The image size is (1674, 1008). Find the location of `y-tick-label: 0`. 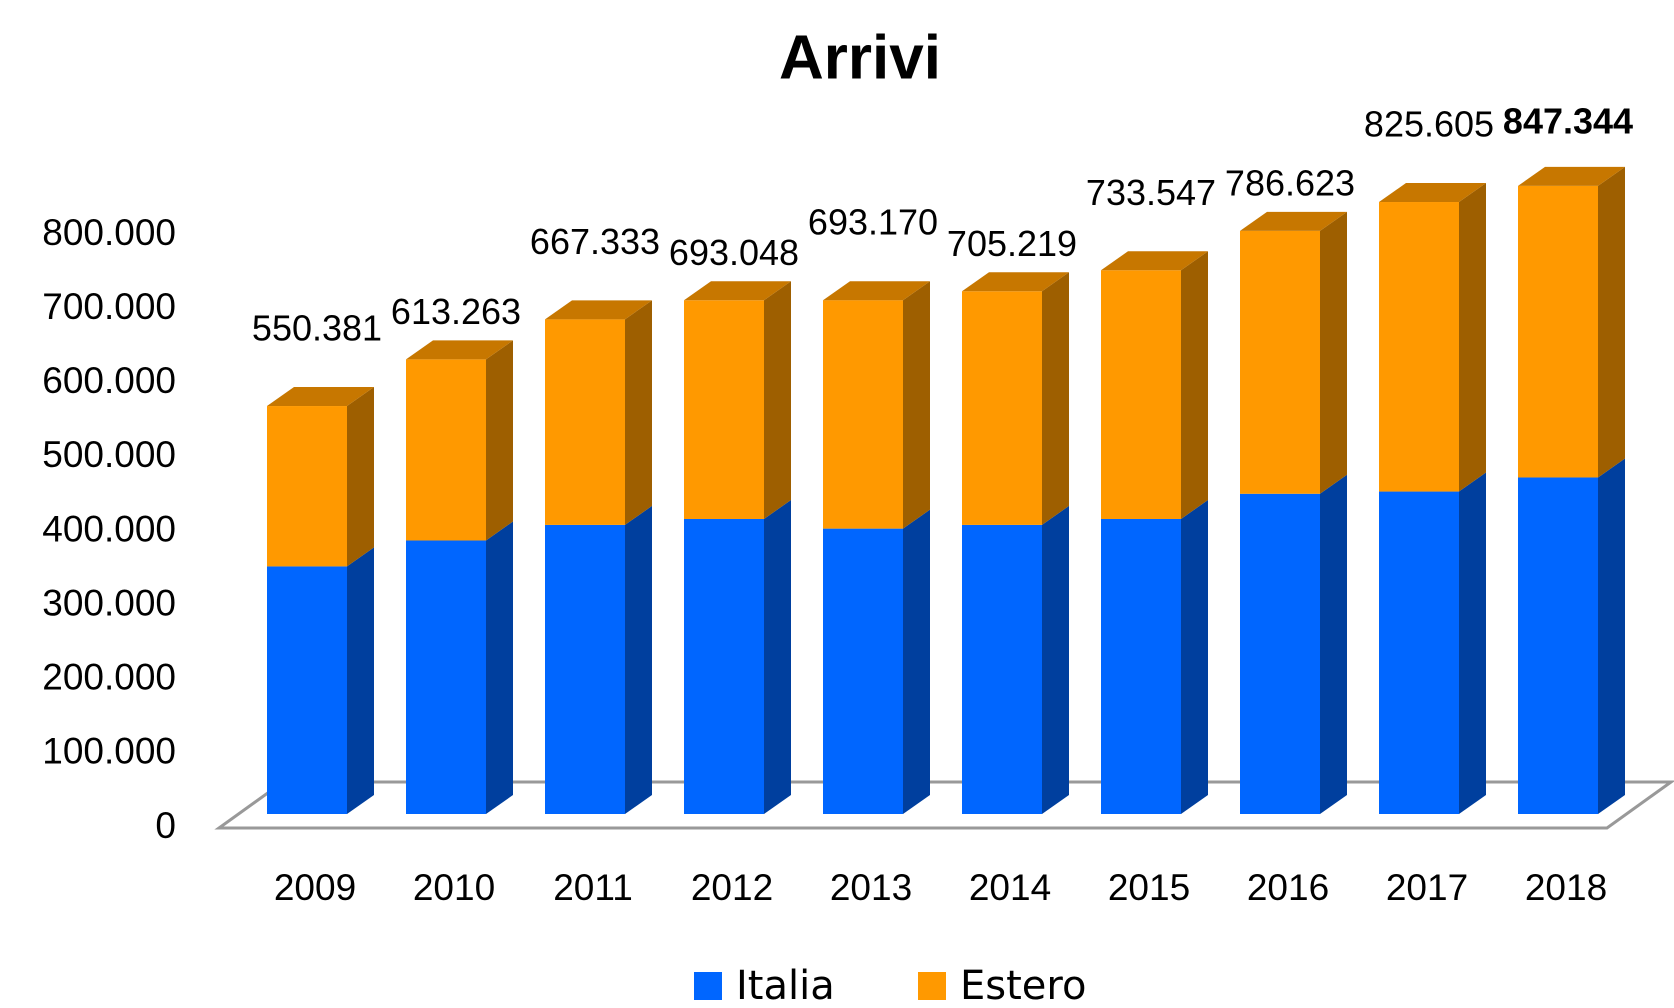

y-tick-label: 0 is located at coordinates (165, 825).